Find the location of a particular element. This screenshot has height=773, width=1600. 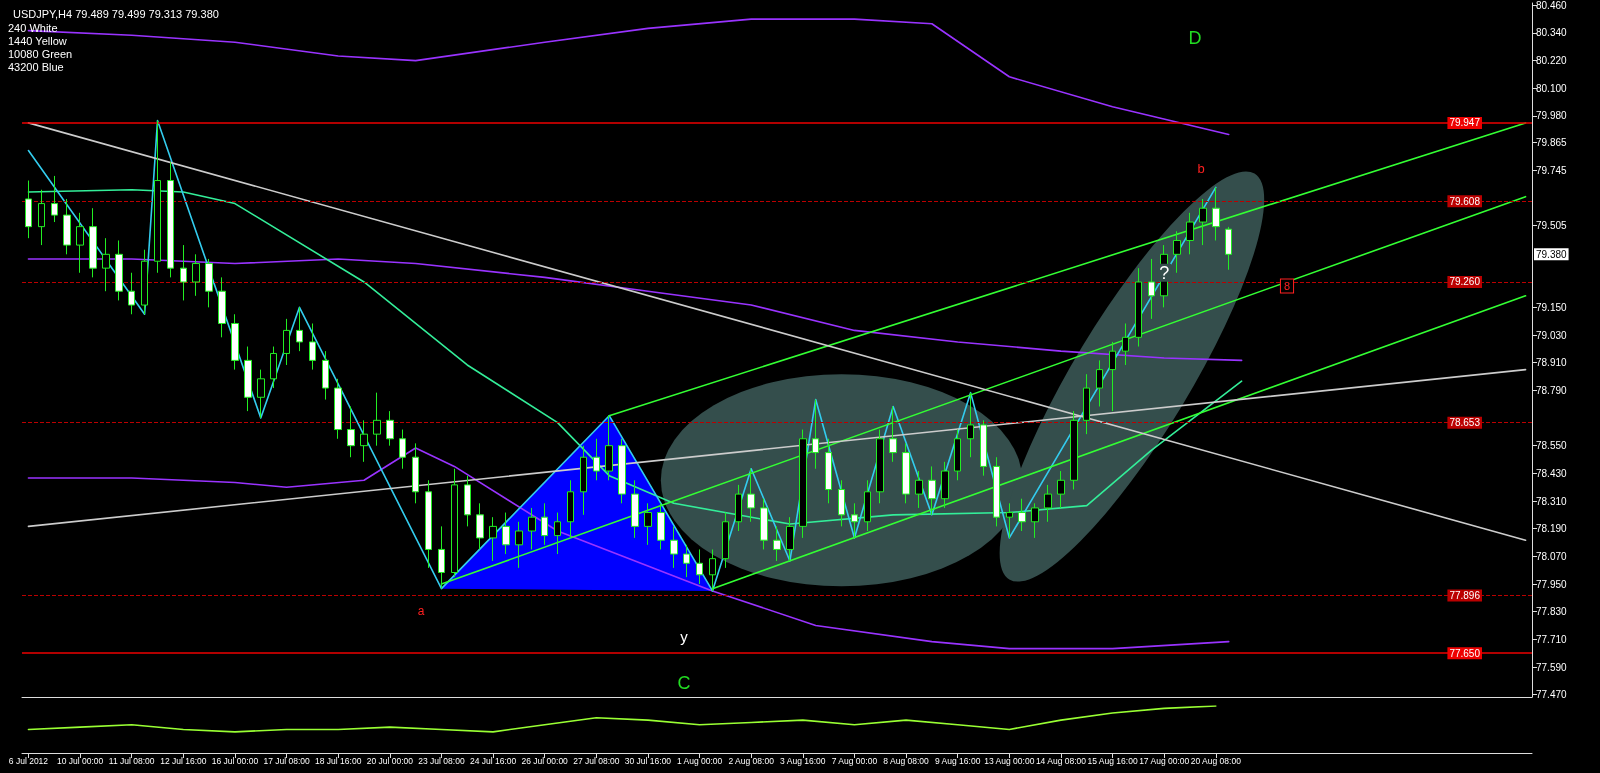

x-tick-label: 8 Aug 08:00 is located at coordinates (906, 760).